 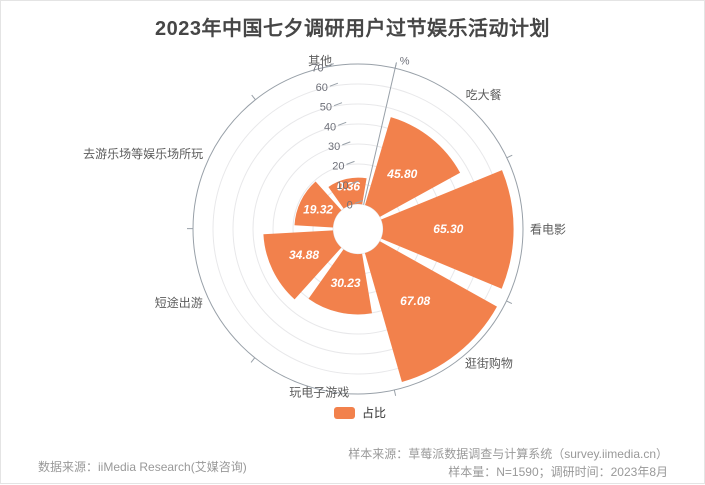 I want to click on category-label: 看电影, so click(x=548, y=229).